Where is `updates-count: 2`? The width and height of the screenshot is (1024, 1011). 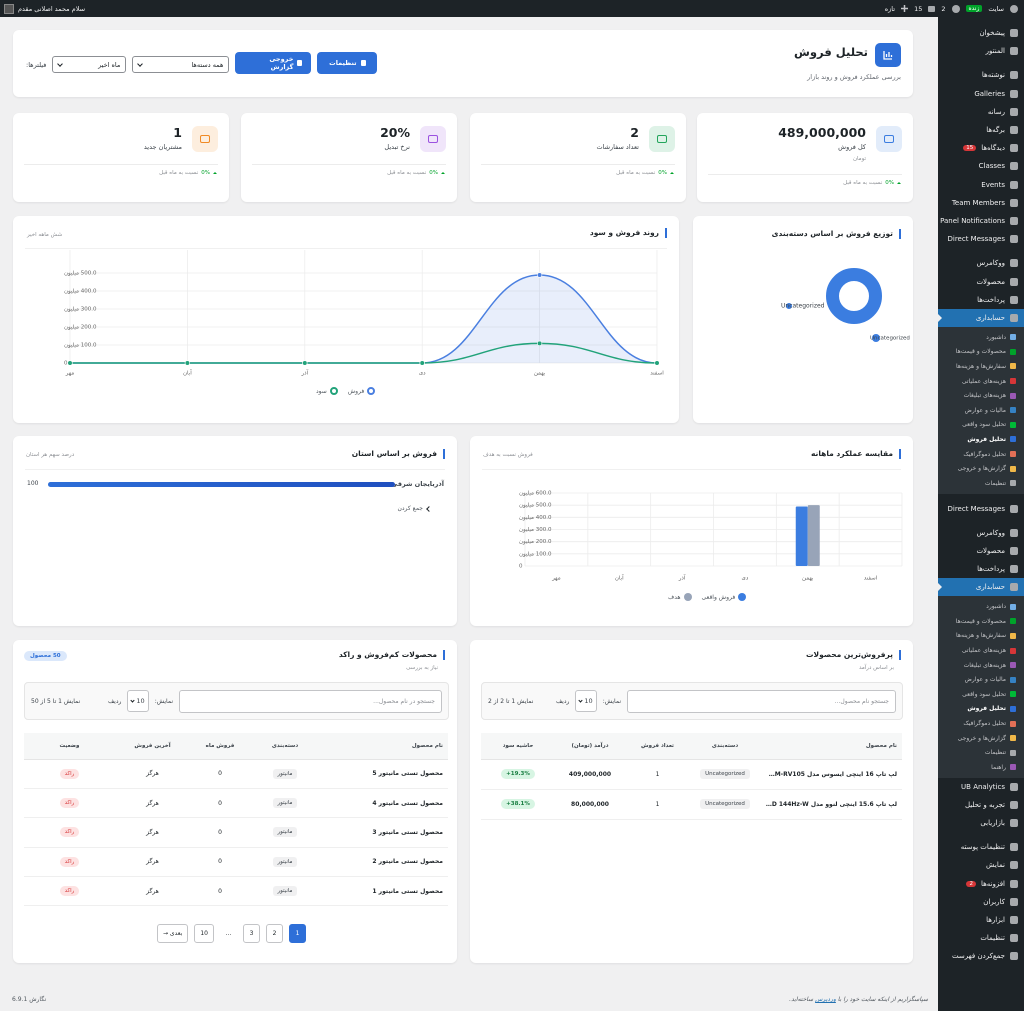
updates-count: 2 is located at coordinates (943, 8).